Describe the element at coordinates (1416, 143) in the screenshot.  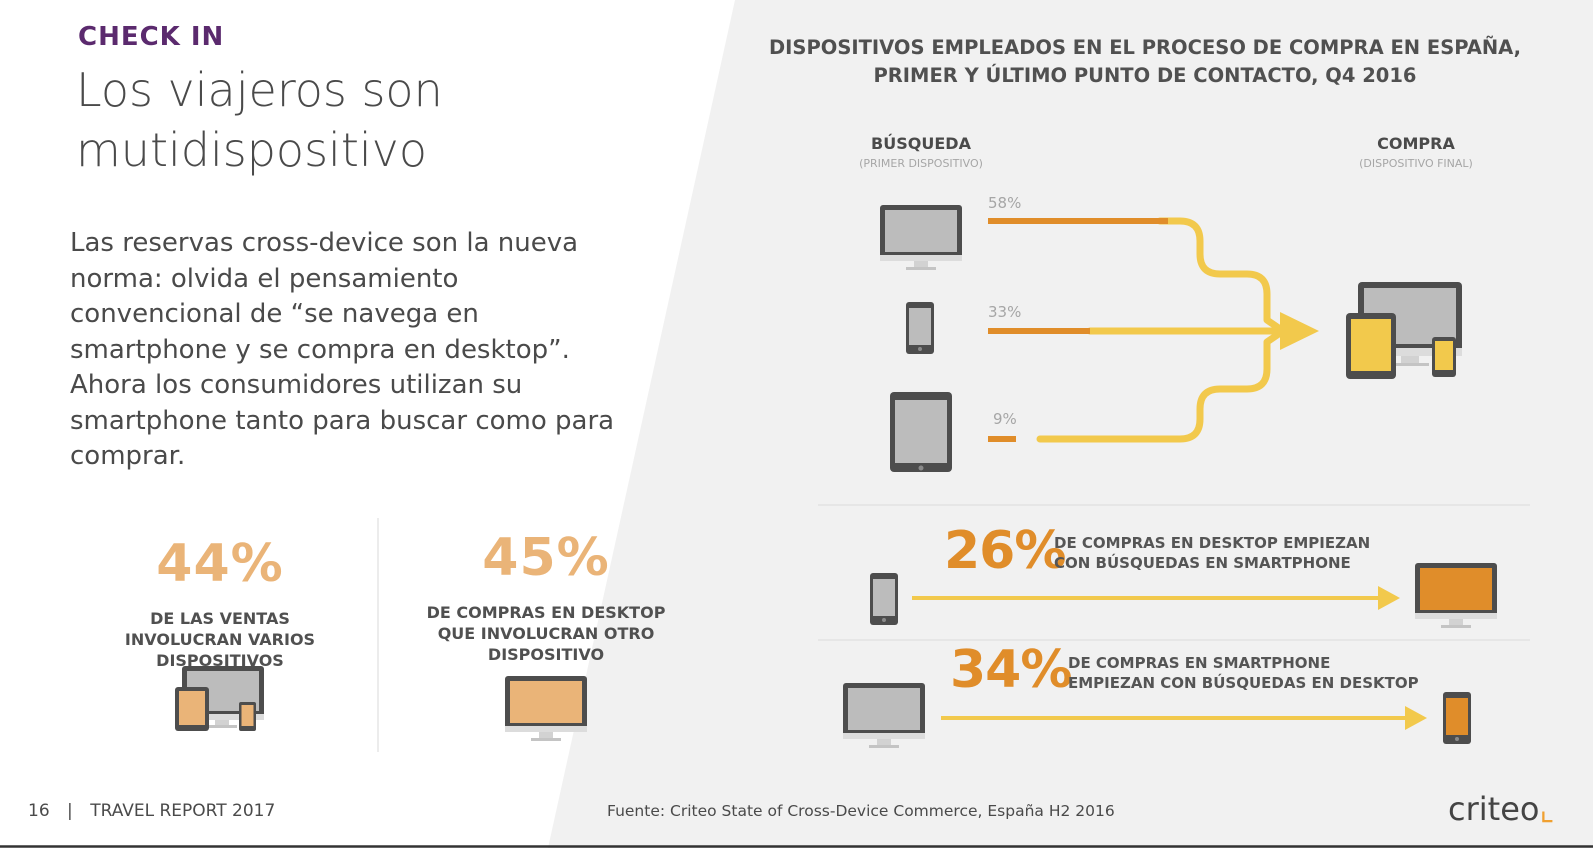
I see `buy-column-heading: COMPRA` at that location.